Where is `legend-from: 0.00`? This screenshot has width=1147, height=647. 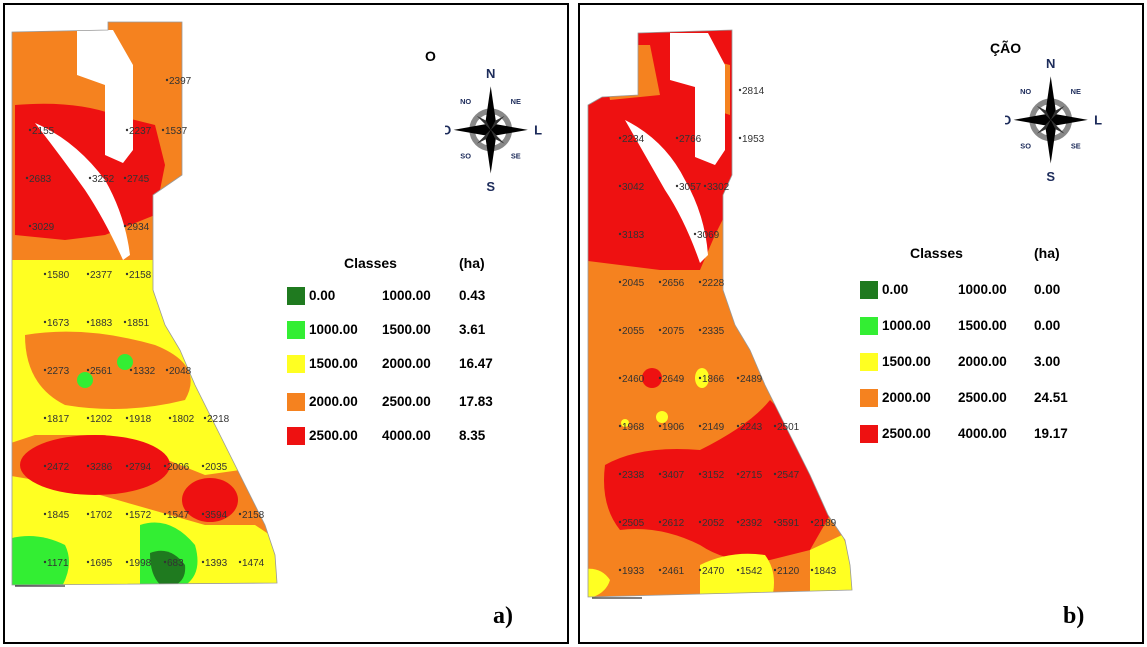 legend-from: 0.00 is located at coordinates (322, 295).